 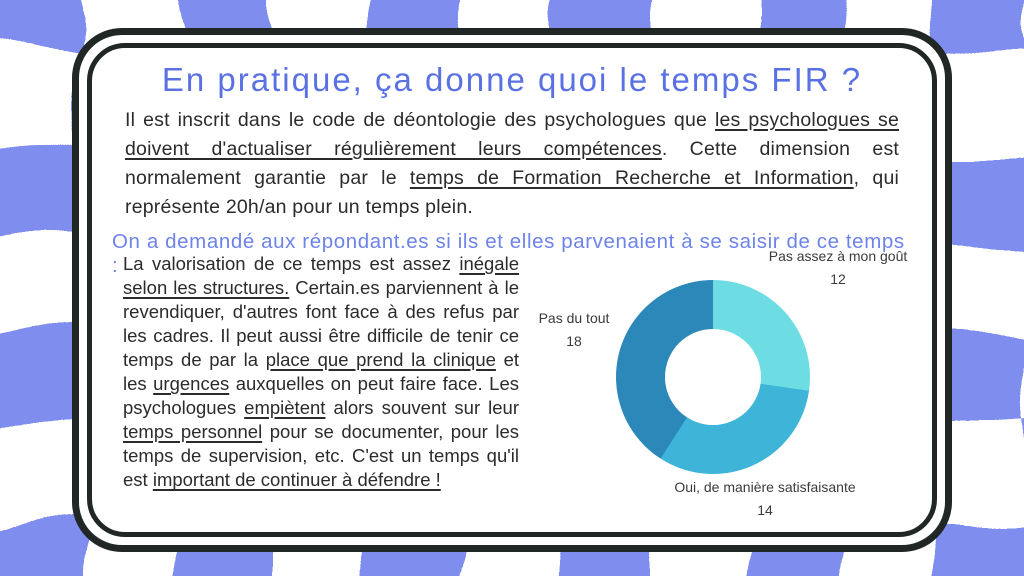 What do you see at coordinates (285, 408) in the screenshot?
I see `underlined-text: empiètent` at bounding box center [285, 408].